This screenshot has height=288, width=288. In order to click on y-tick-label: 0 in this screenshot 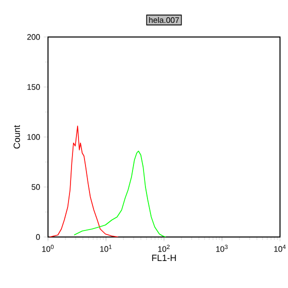, I will do `click(38, 237)`.